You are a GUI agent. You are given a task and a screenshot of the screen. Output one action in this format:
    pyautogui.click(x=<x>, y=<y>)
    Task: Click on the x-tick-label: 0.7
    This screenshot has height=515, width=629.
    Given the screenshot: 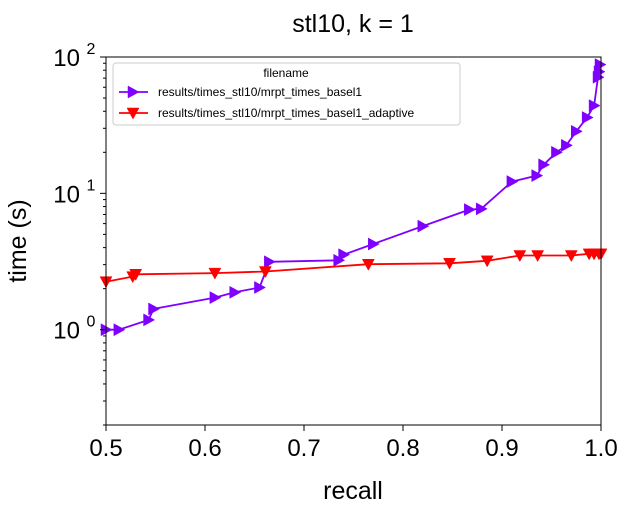 What is the action you would take?
    pyautogui.click(x=303, y=448)
    